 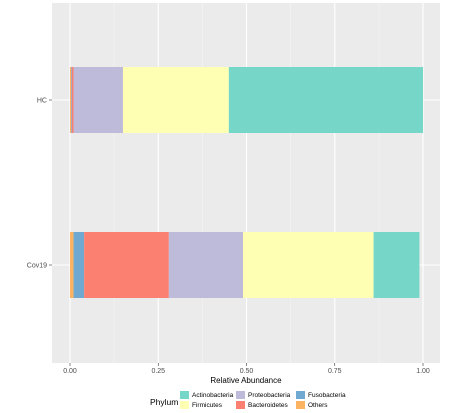 What do you see at coordinates (213, 395) in the screenshot?
I see `legend-label: Actinobacteria` at bounding box center [213, 395].